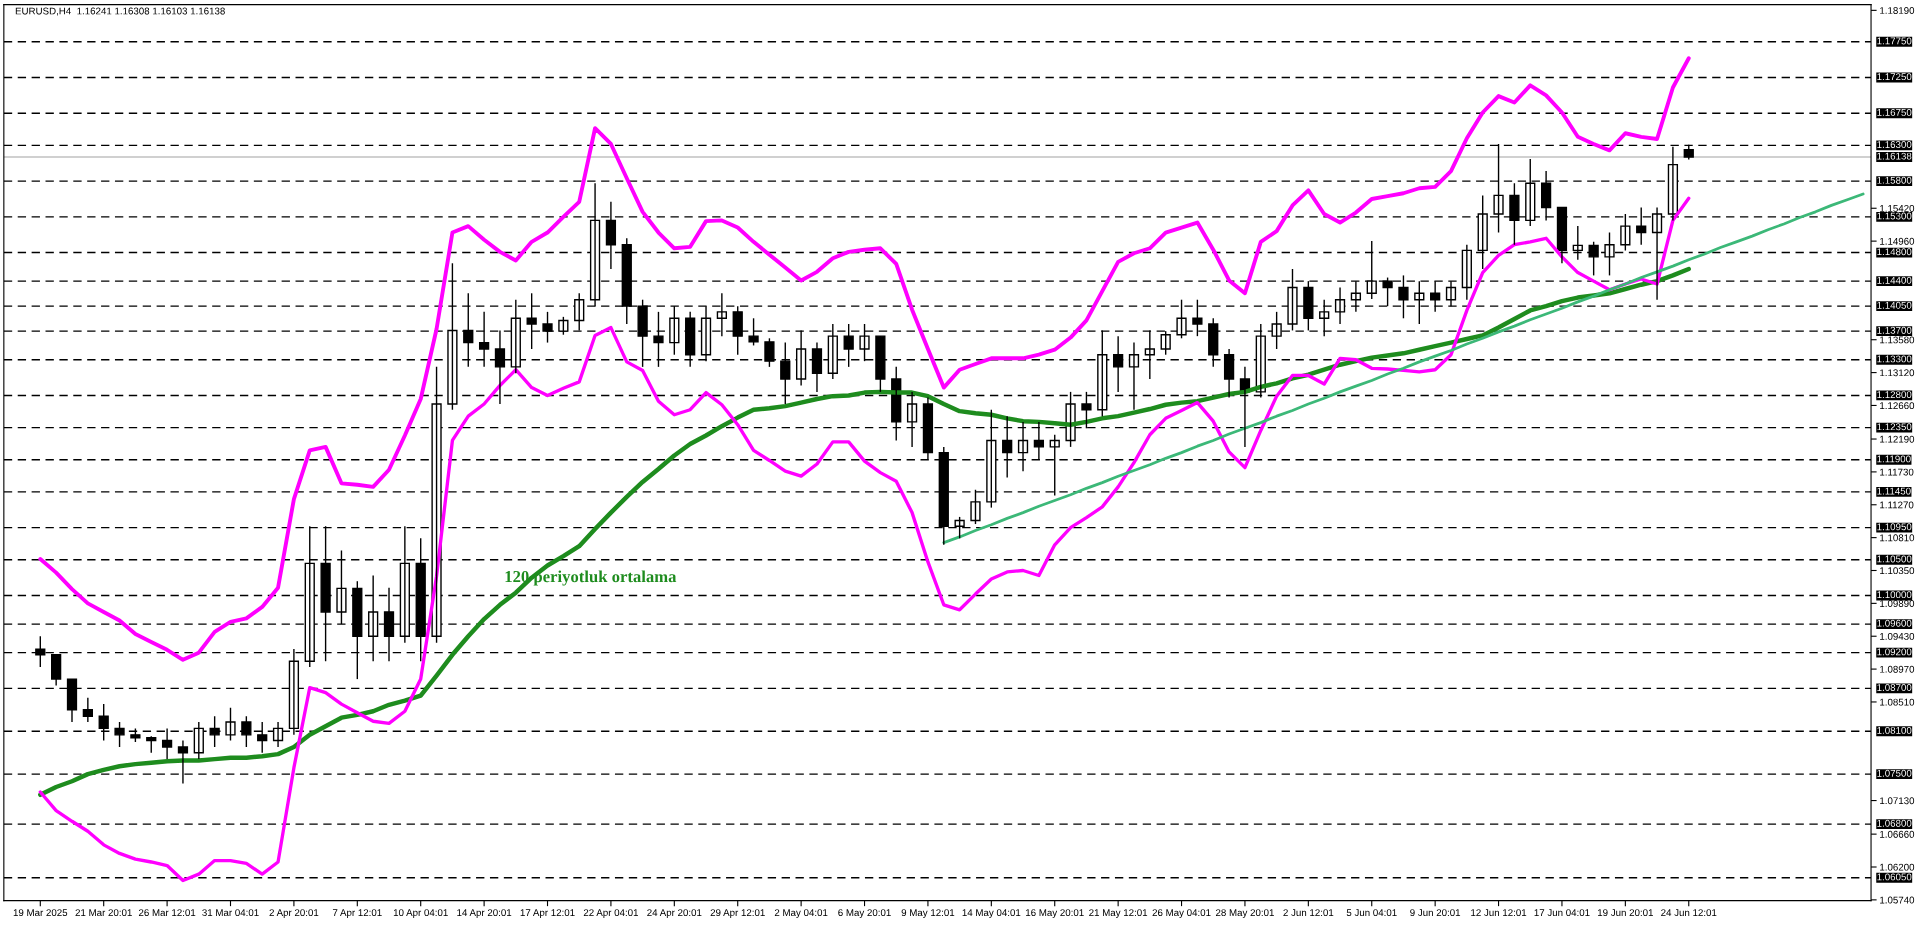  What do you see at coordinates (1897, 636) in the screenshot?
I see `y-tick-label: 1.09430` at bounding box center [1897, 636].